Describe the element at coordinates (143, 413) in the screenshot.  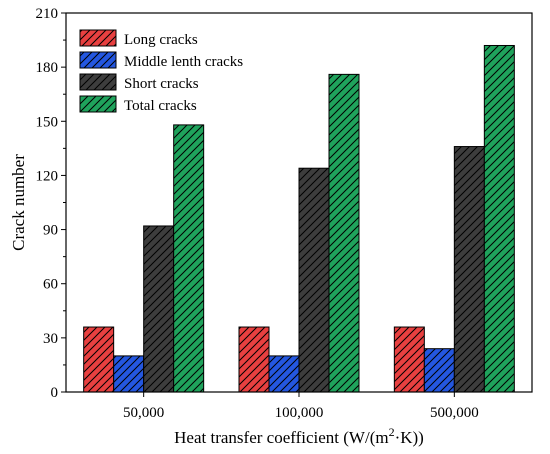
I see `x-tick-label: 50,000` at that location.